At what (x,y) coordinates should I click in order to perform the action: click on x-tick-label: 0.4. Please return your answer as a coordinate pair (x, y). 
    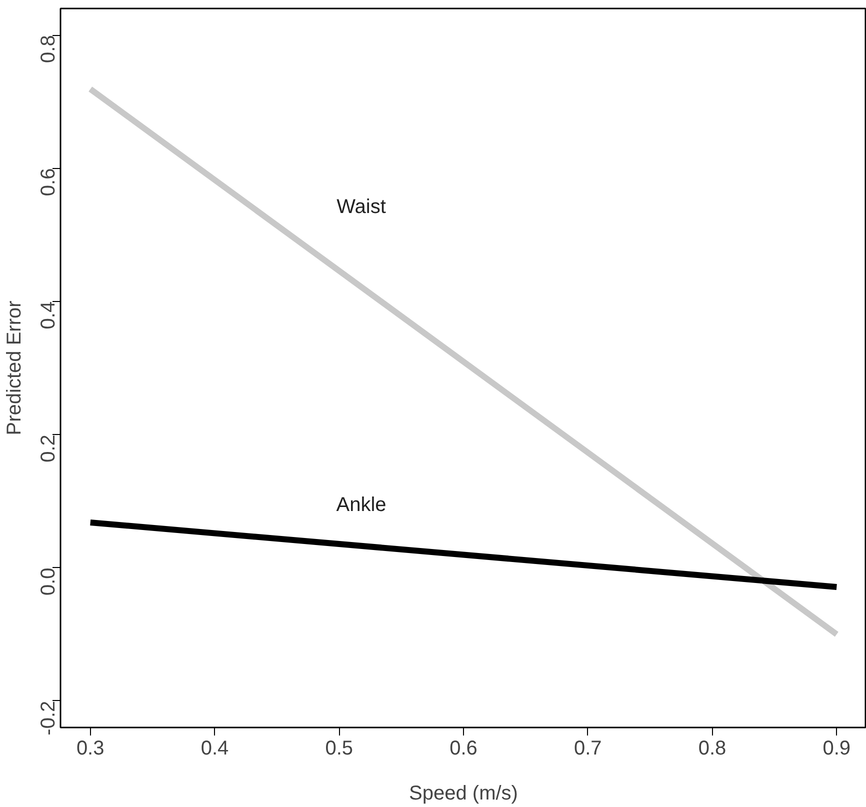
    Looking at the image, I should click on (214, 749).